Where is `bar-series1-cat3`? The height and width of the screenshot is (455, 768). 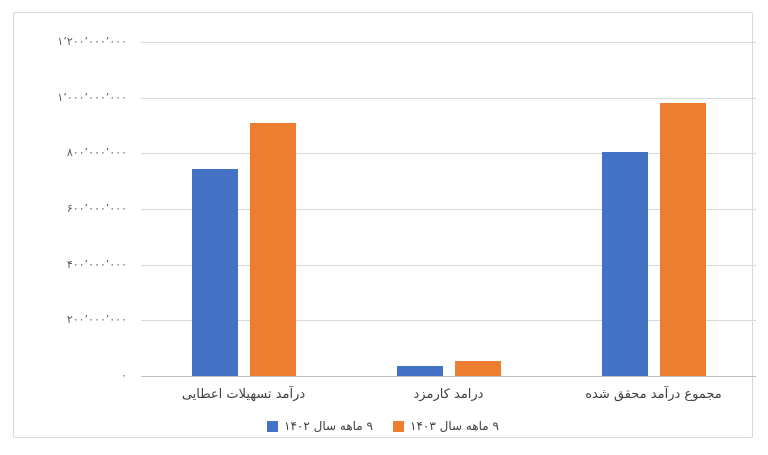 bar-series1-cat3 is located at coordinates (624, 264).